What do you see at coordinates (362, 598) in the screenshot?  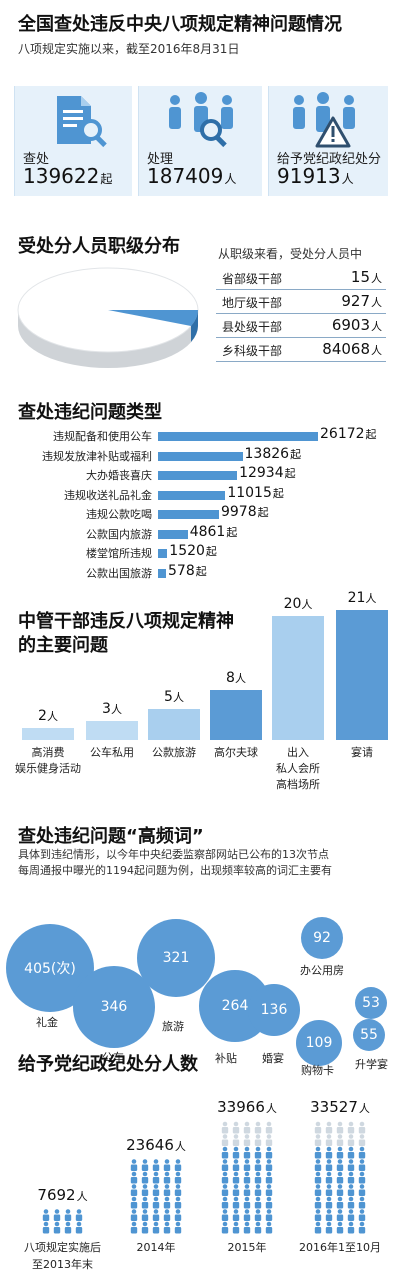 I see `bar-value-label: 21人` at bounding box center [362, 598].